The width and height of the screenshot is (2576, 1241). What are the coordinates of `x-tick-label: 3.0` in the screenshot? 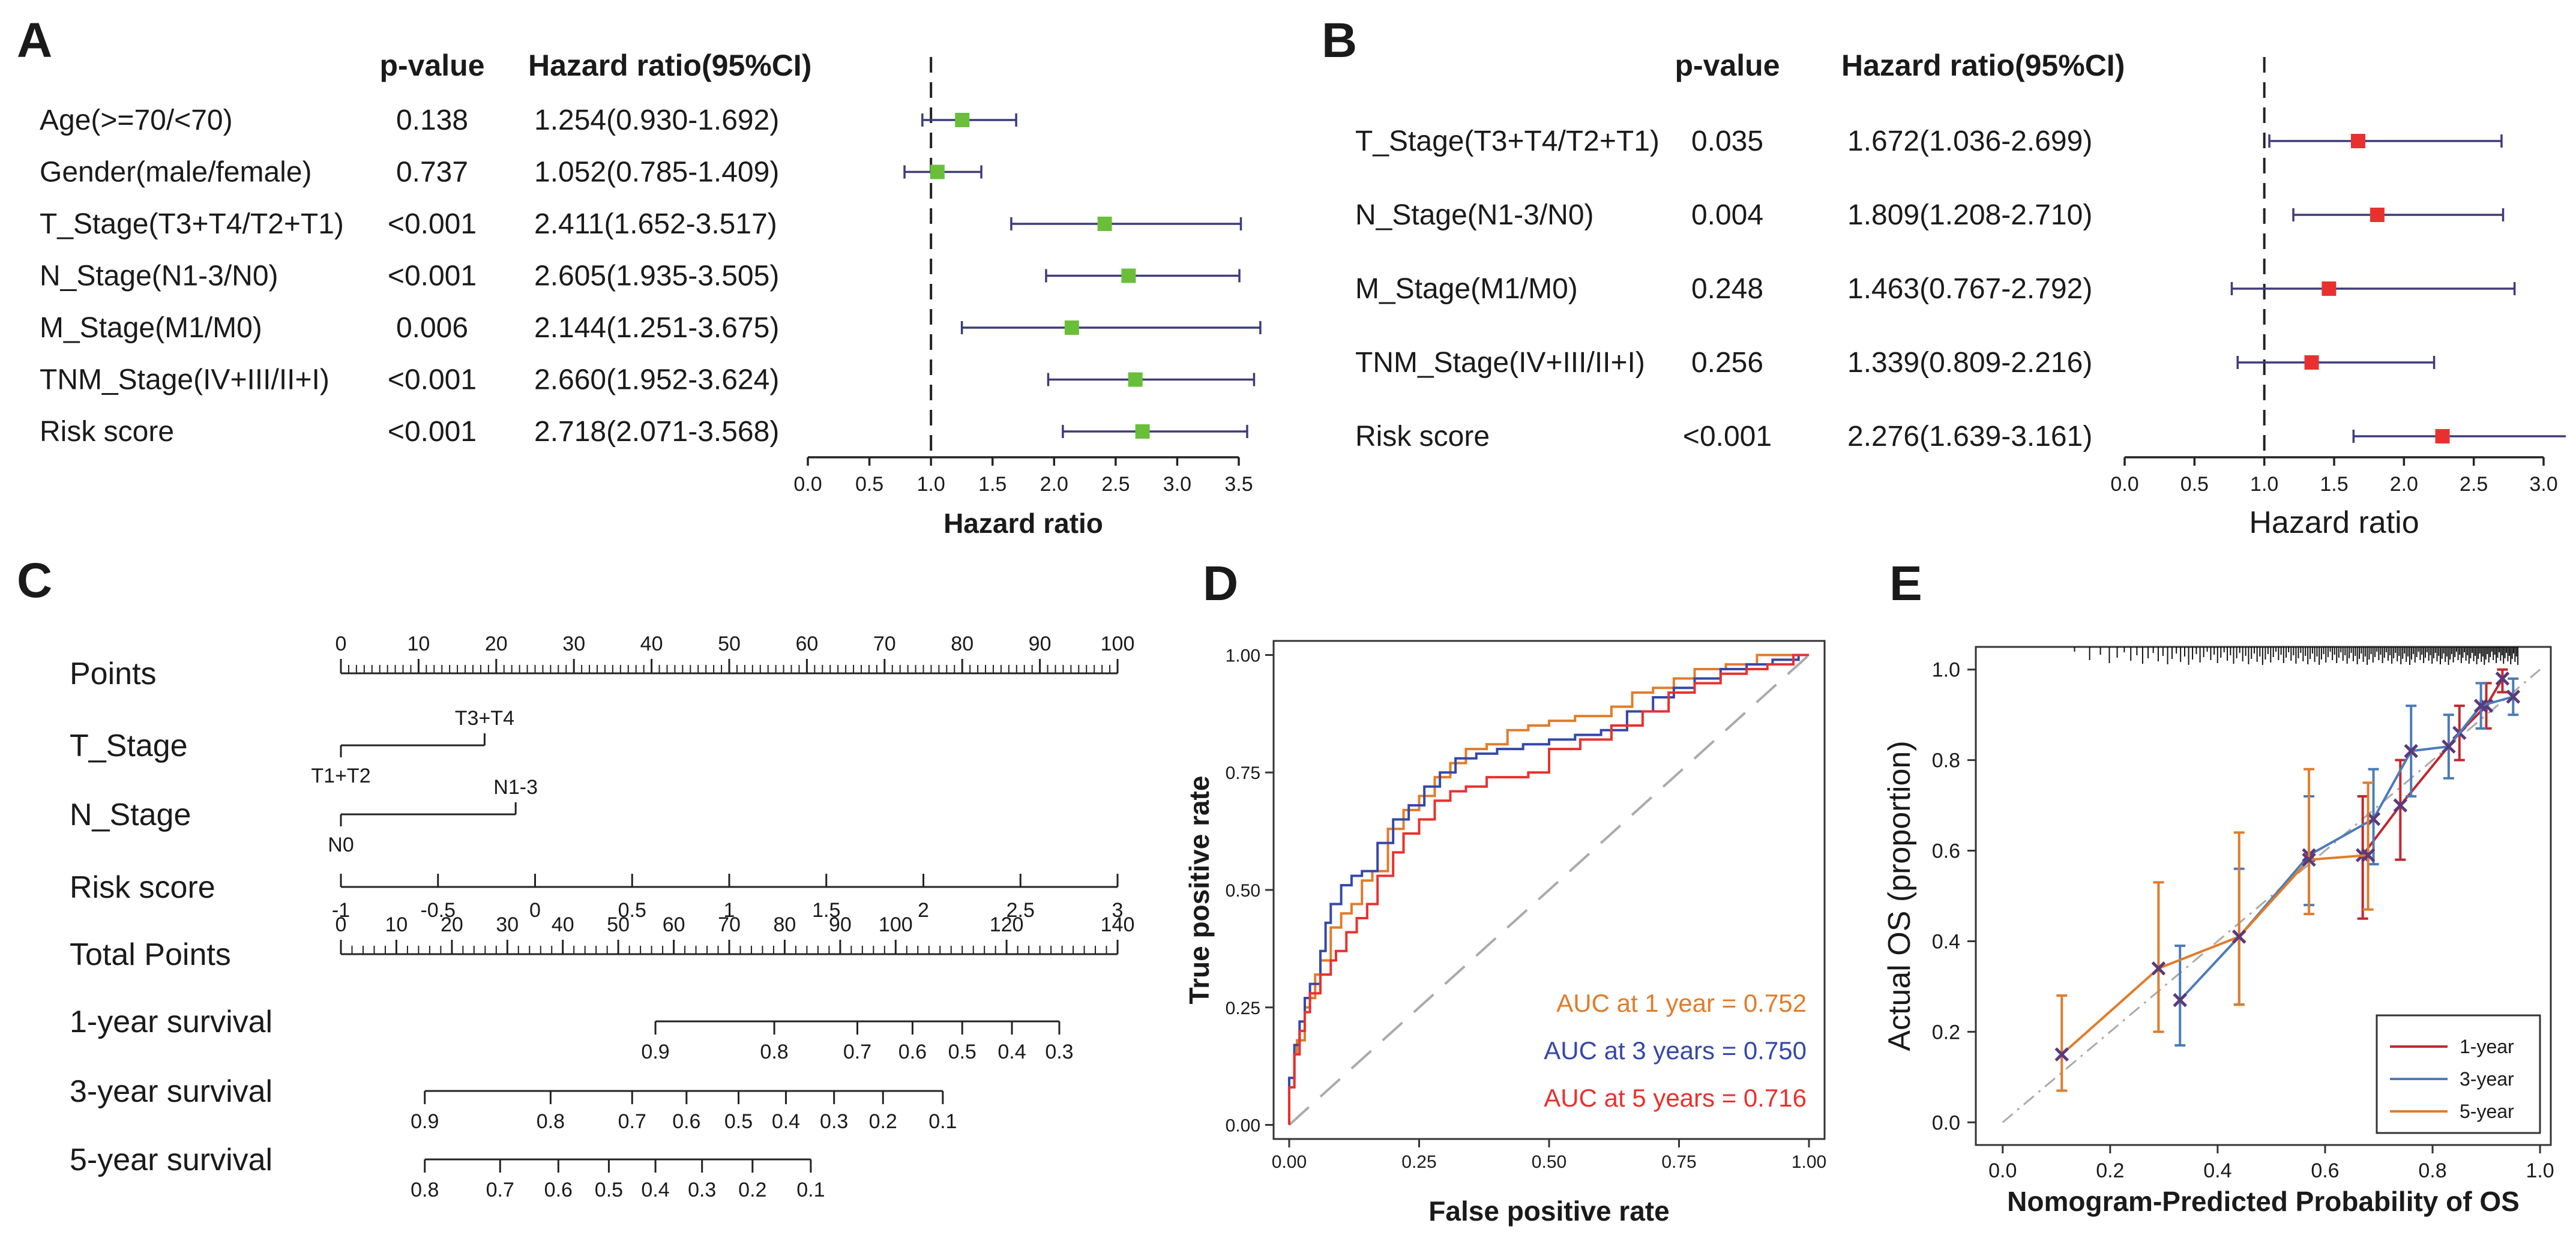 It's located at (2543, 484).